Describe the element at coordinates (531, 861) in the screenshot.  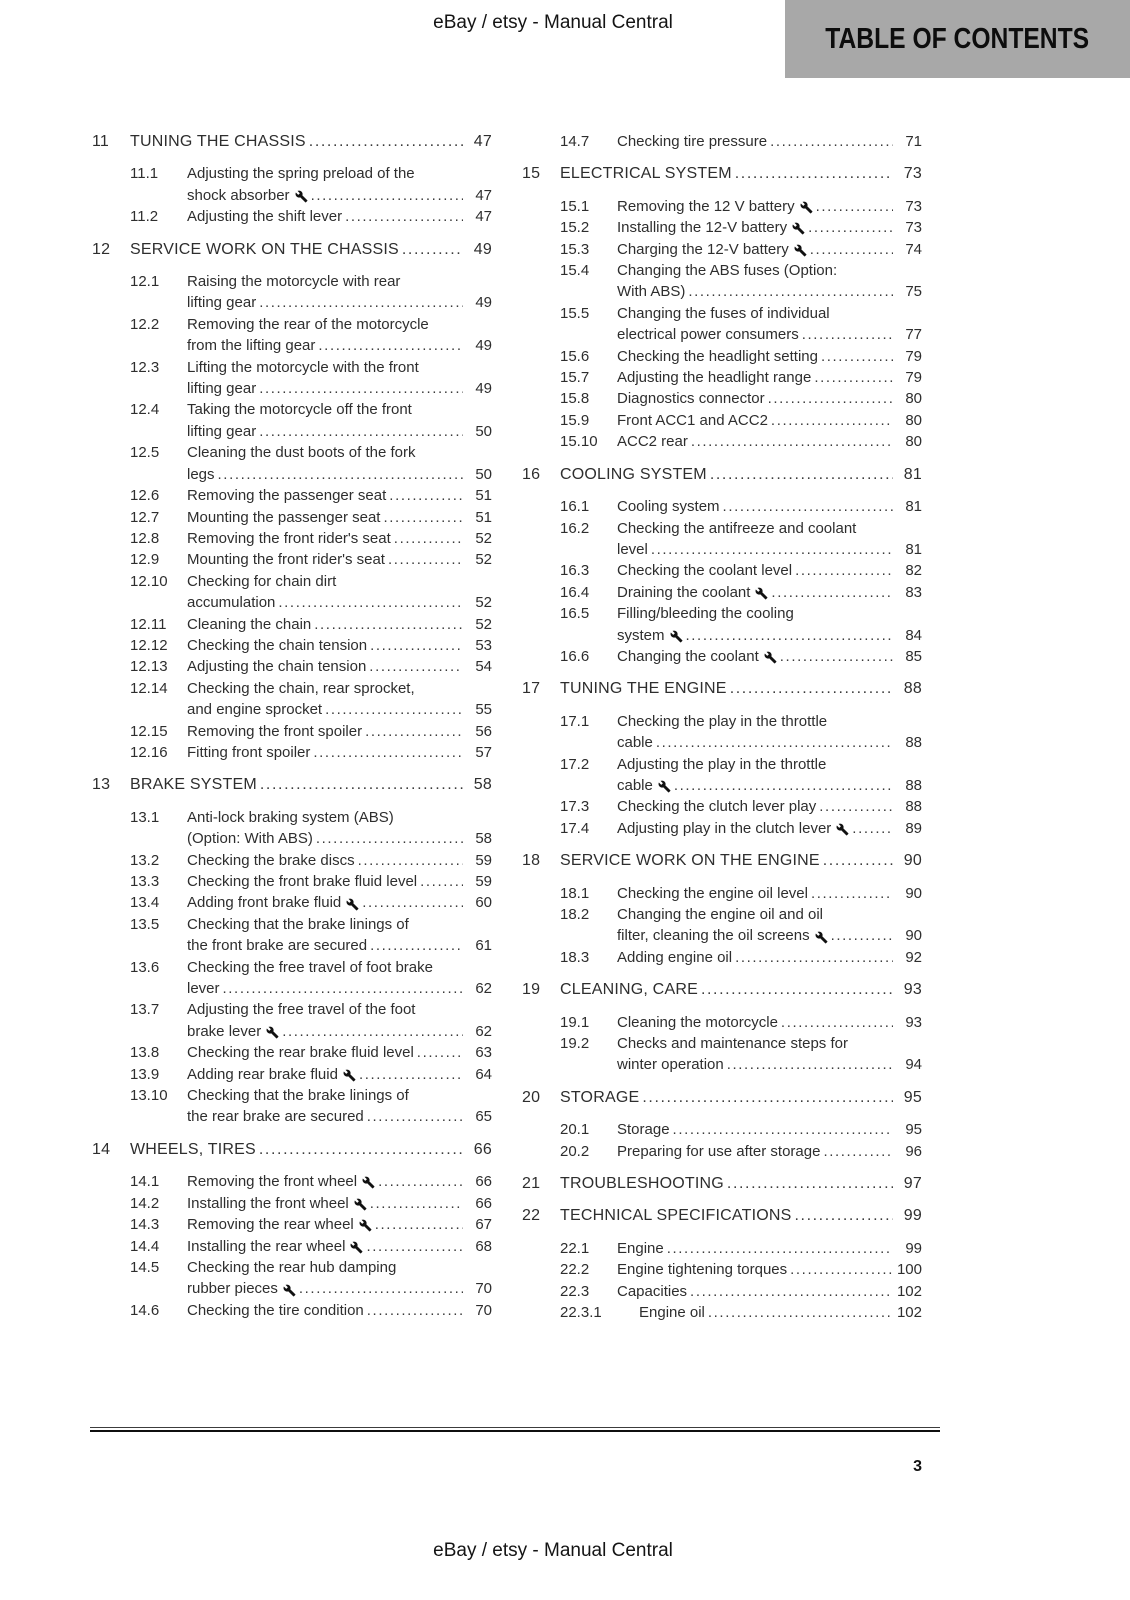
I see `toc-entry-number: 18` at that location.